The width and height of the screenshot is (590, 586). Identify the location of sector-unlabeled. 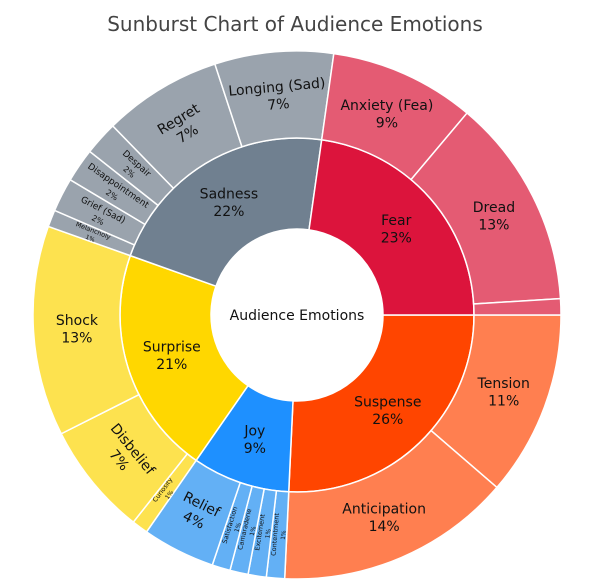
(517, 306).